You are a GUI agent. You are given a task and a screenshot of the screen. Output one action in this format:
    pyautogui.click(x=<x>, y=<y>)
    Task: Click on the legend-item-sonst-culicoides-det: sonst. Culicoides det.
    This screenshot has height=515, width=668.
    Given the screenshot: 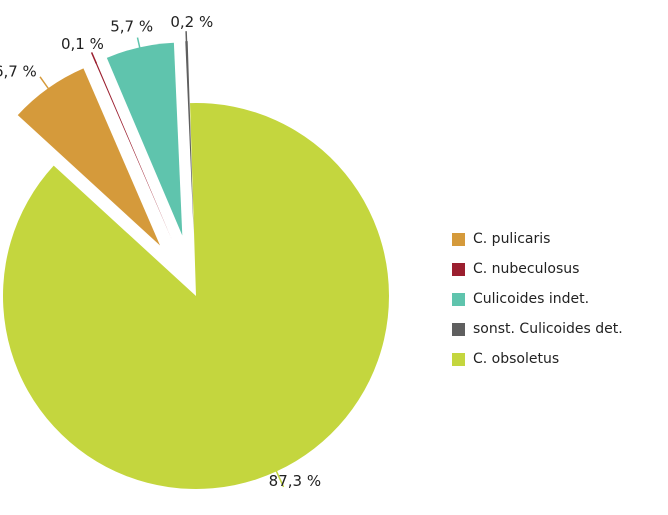 What is the action you would take?
    pyautogui.click(x=537, y=329)
    